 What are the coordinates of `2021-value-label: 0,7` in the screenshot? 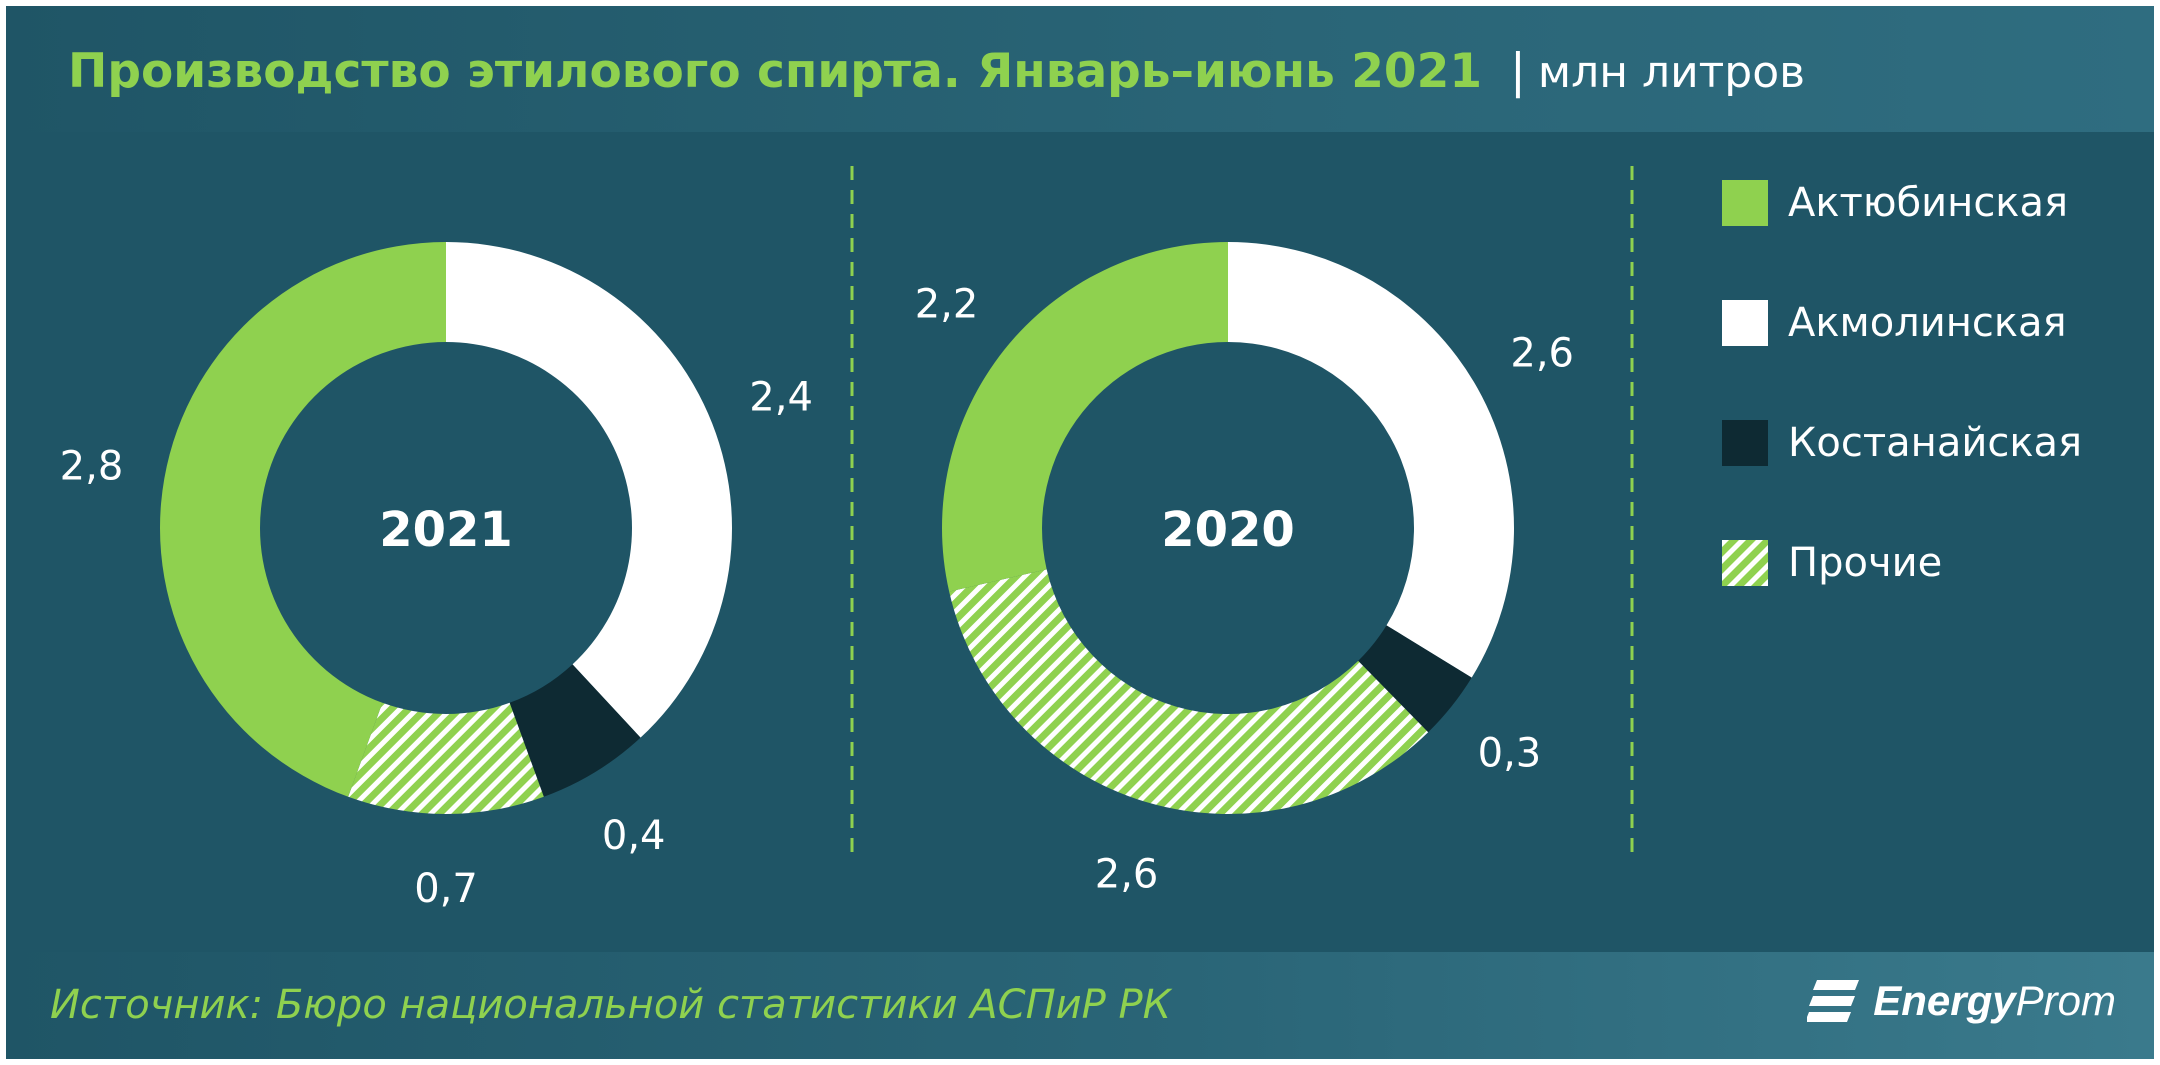 It's located at (446, 889).